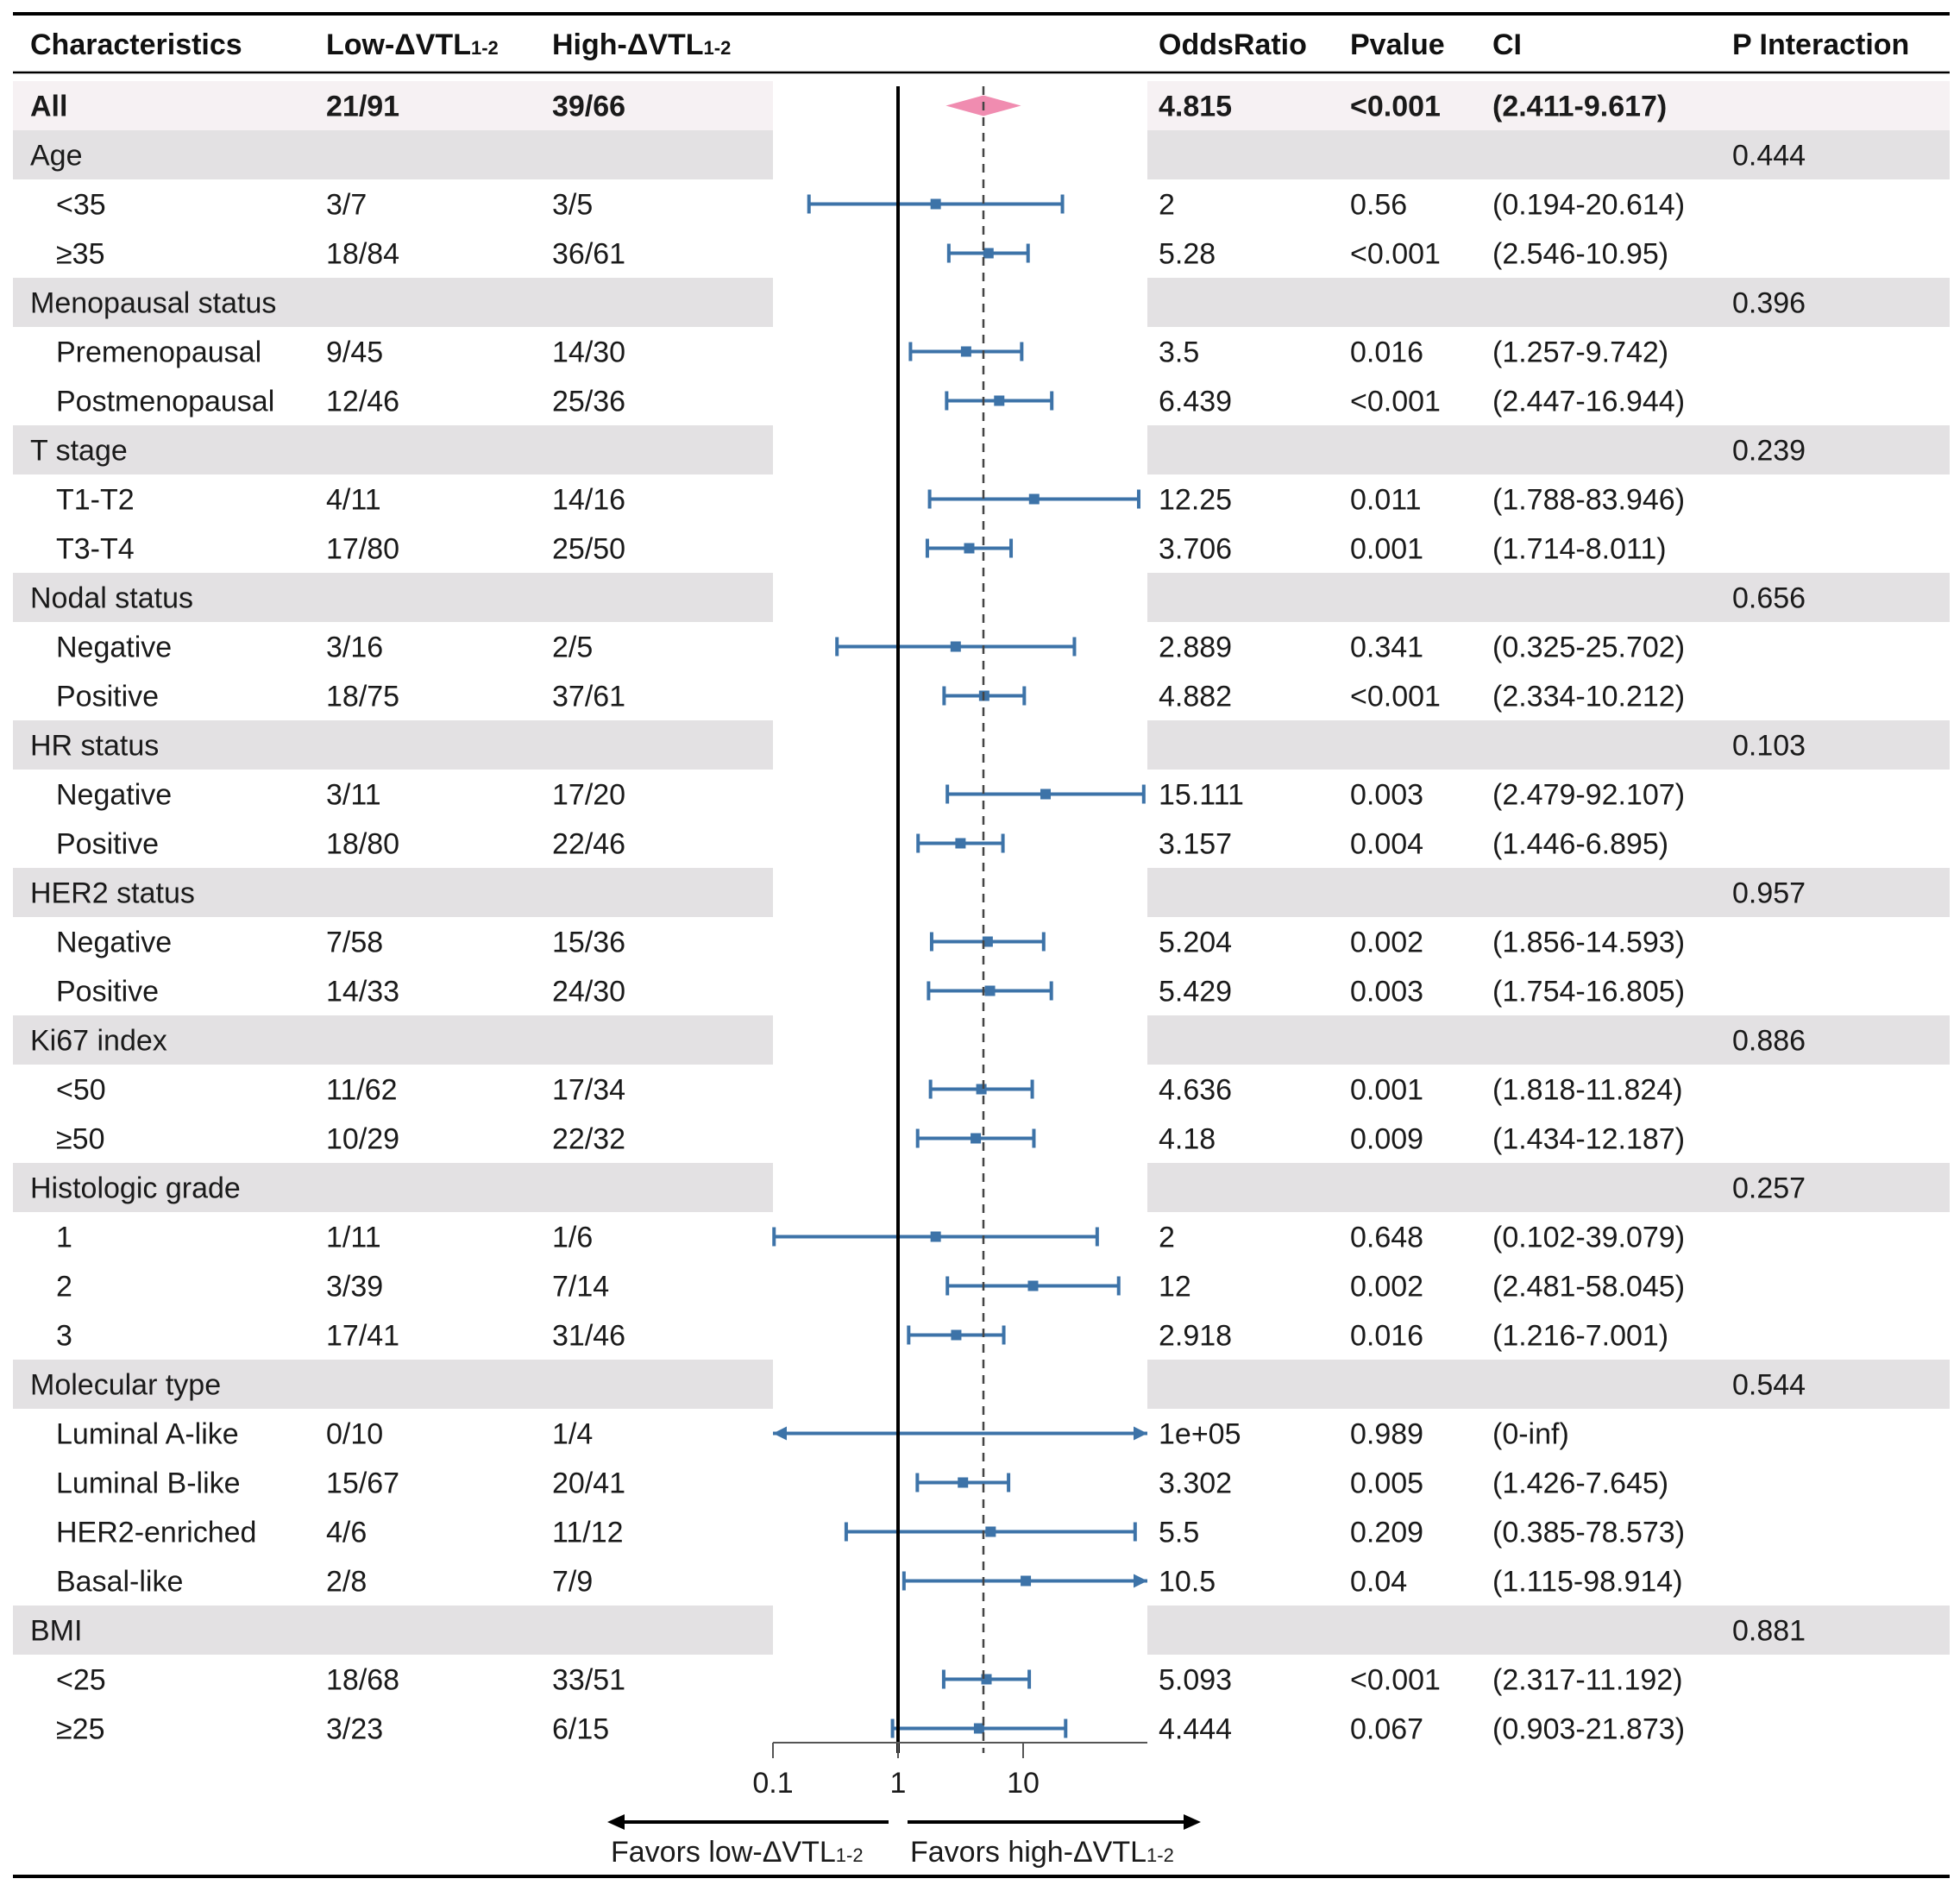 The width and height of the screenshot is (1960, 1885). I want to click on row-label: 3, so click(64, 1336).